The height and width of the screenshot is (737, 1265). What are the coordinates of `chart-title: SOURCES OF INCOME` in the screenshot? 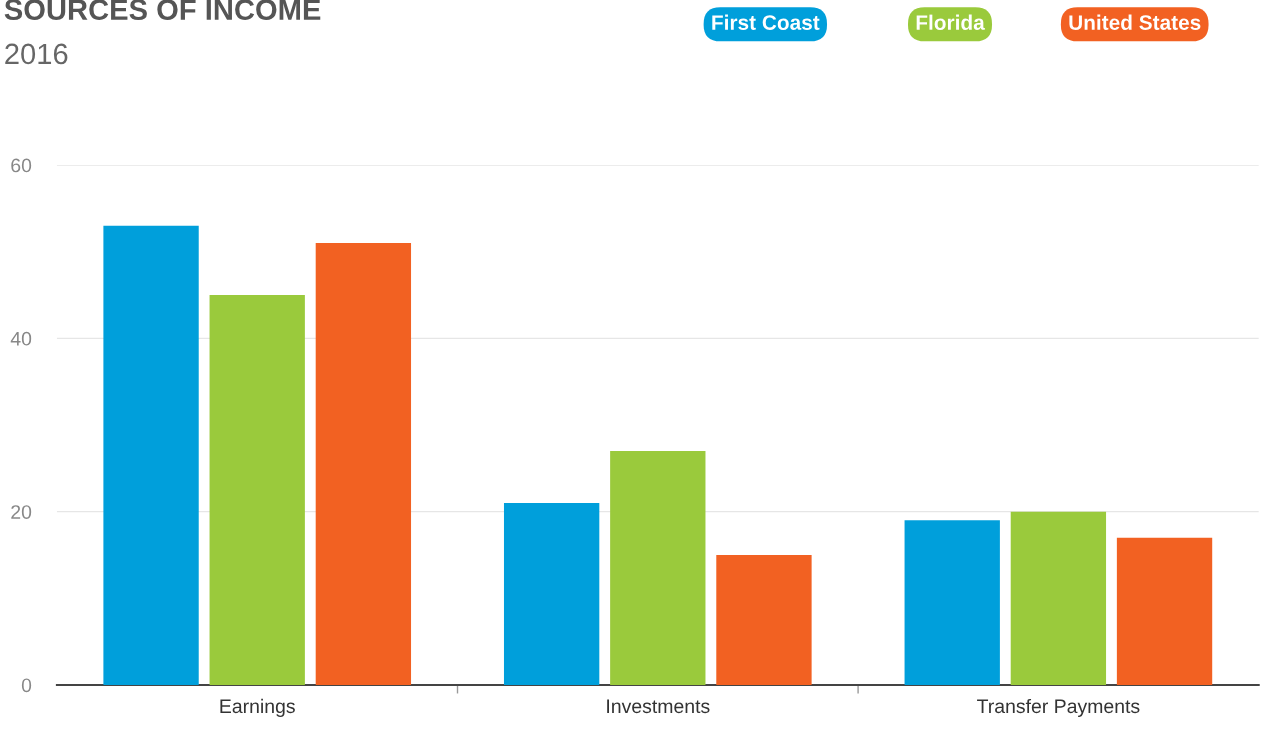 It's located at (162, 10).